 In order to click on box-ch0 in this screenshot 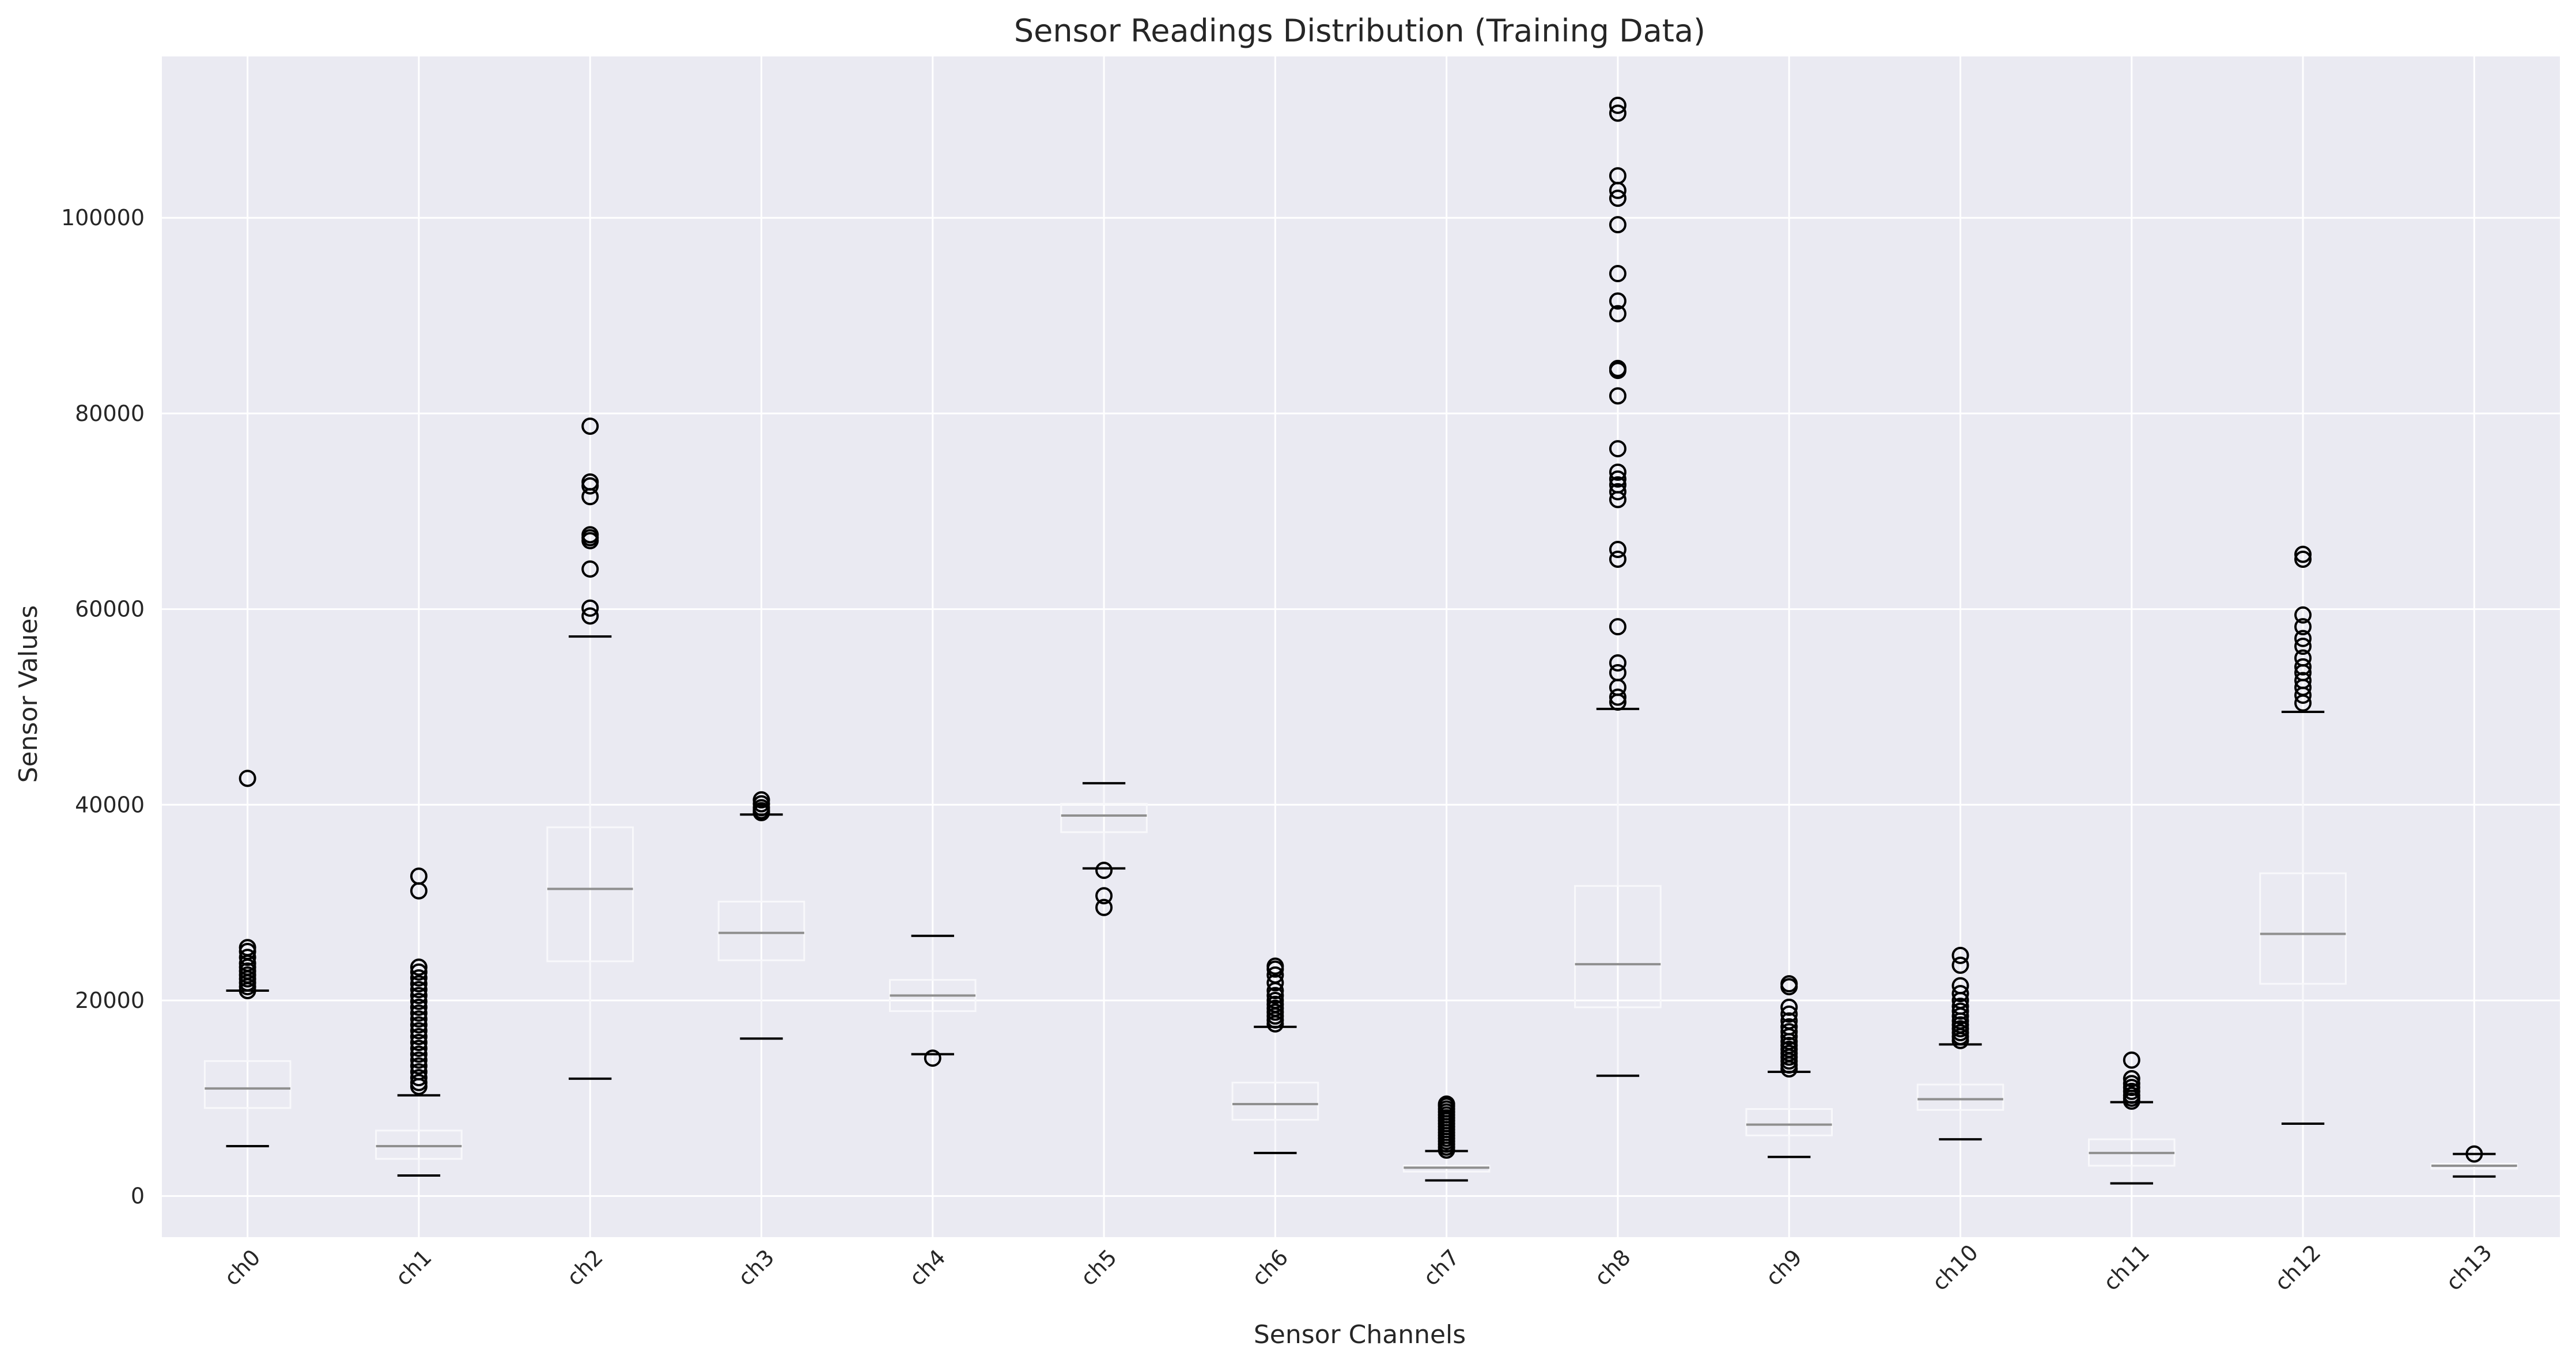, I will do `click(247, 958)`.